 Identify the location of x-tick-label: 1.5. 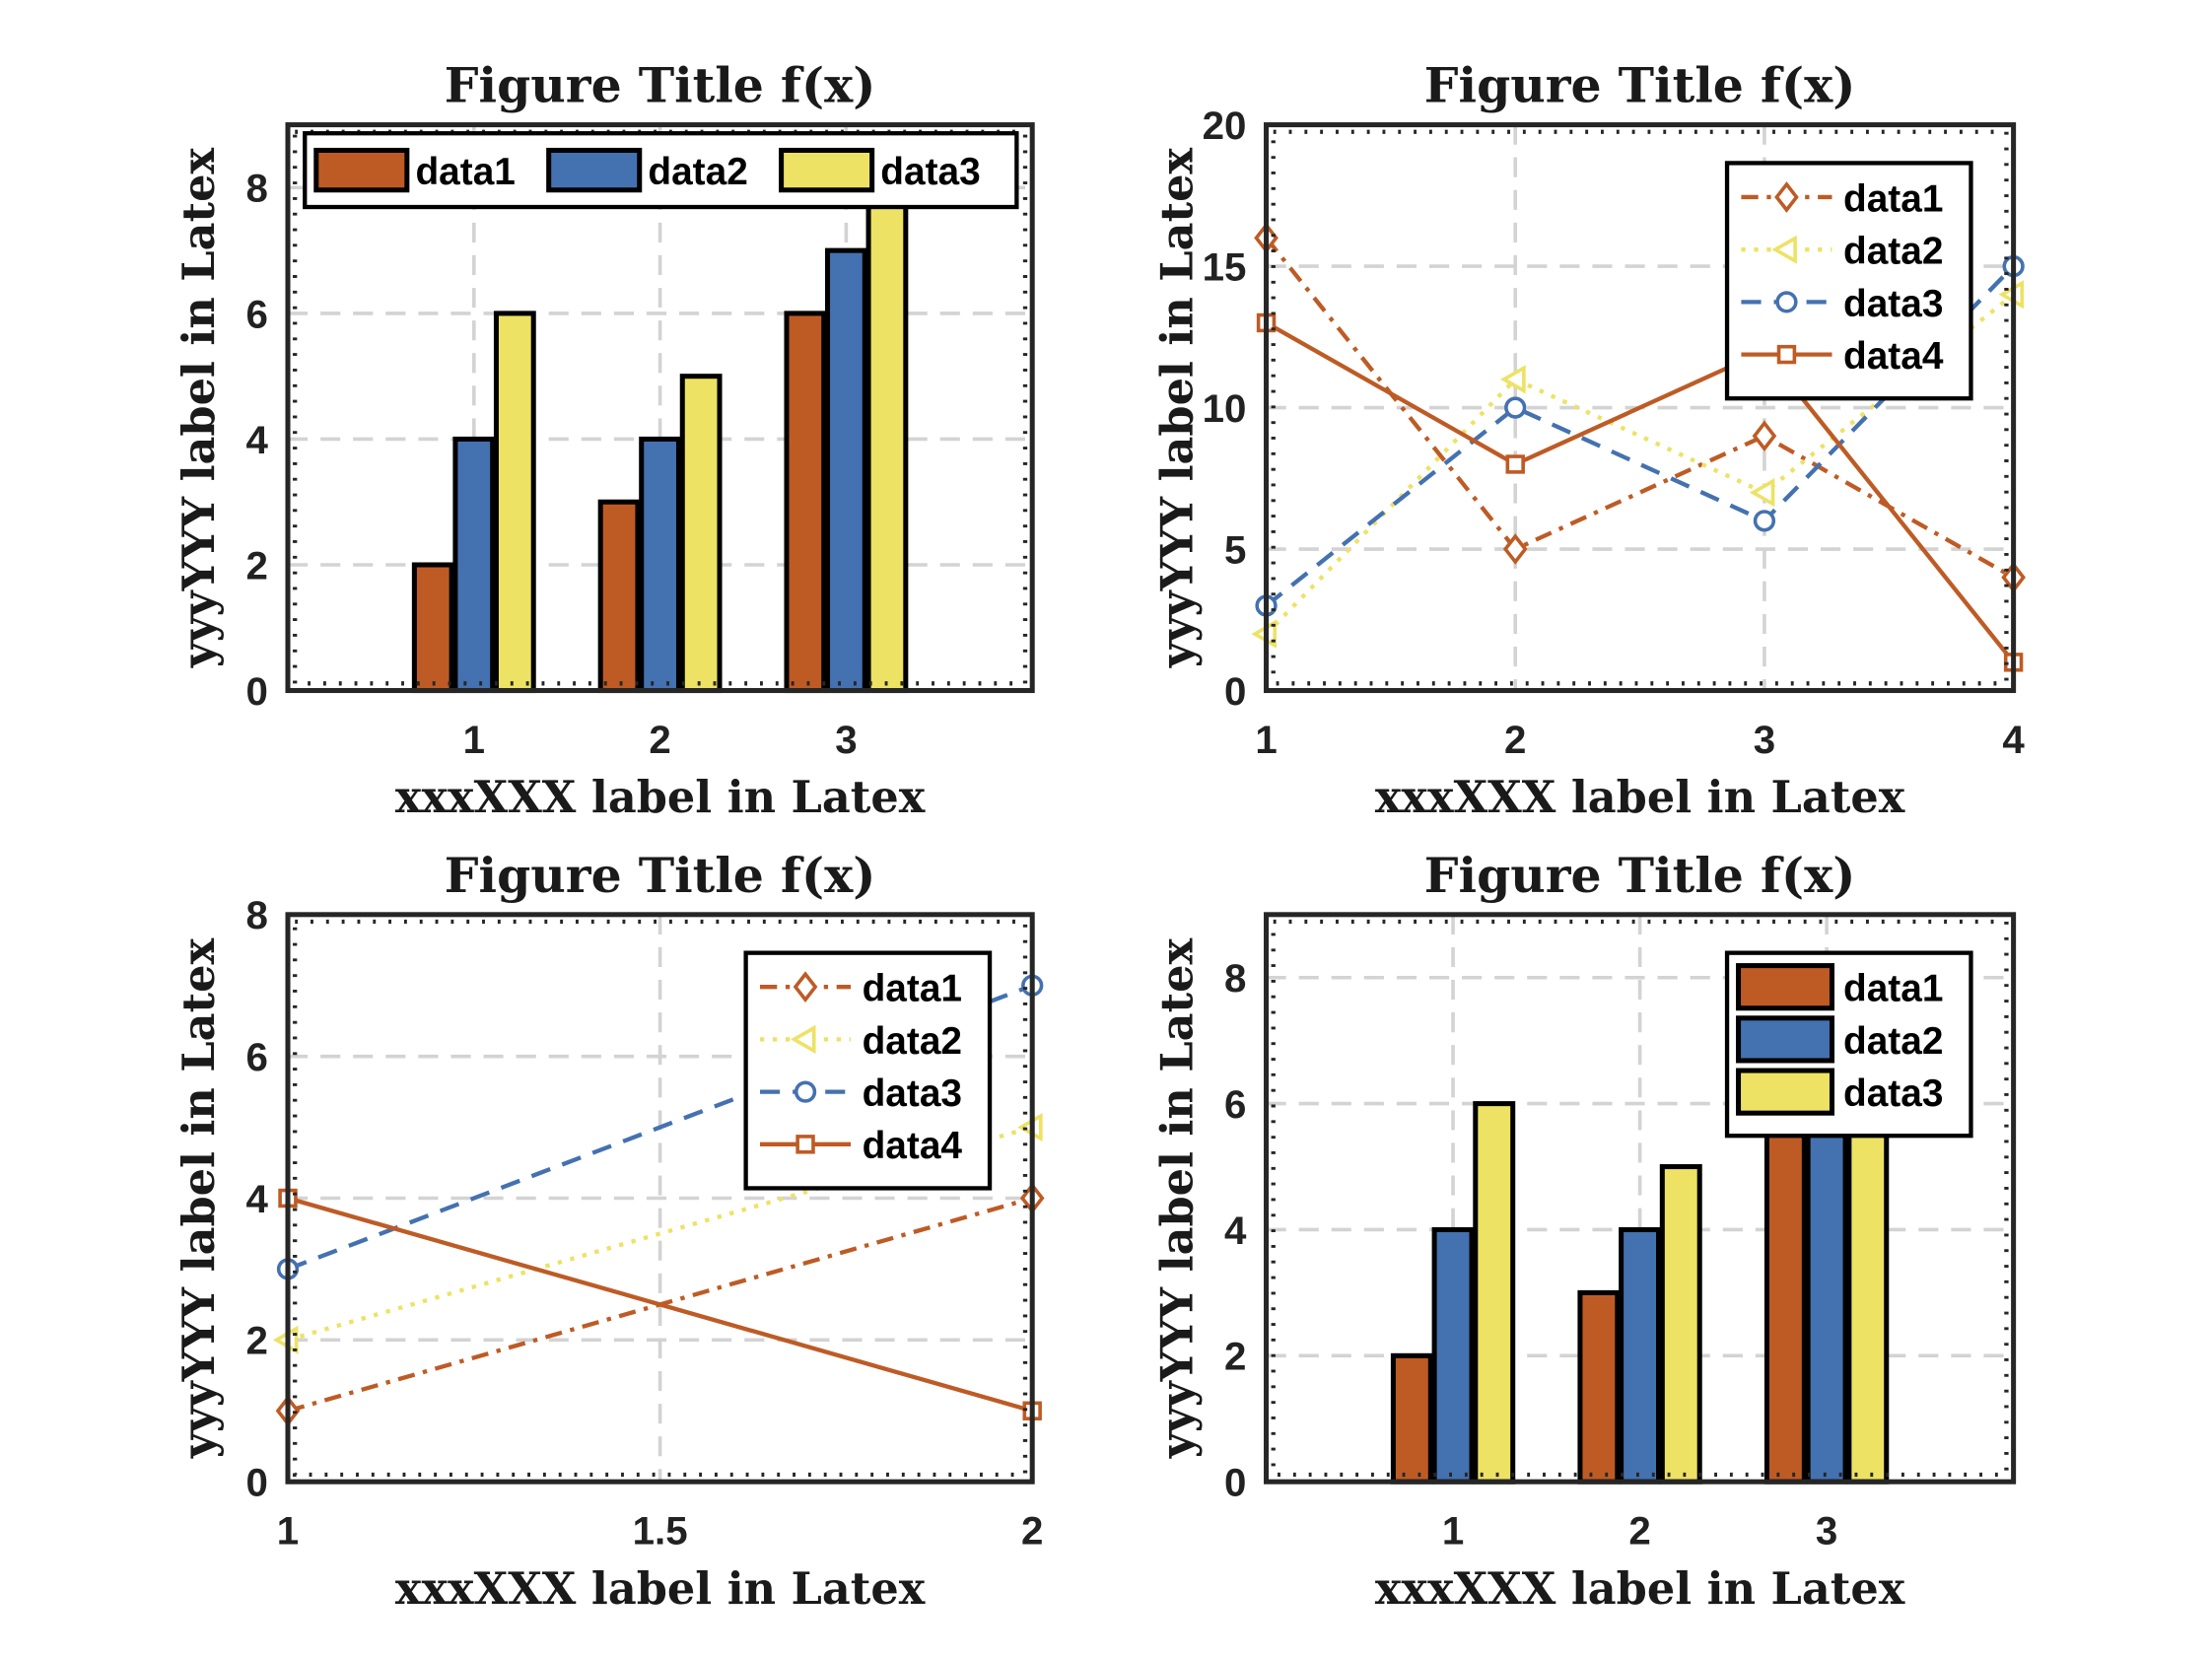
(661, 1531).